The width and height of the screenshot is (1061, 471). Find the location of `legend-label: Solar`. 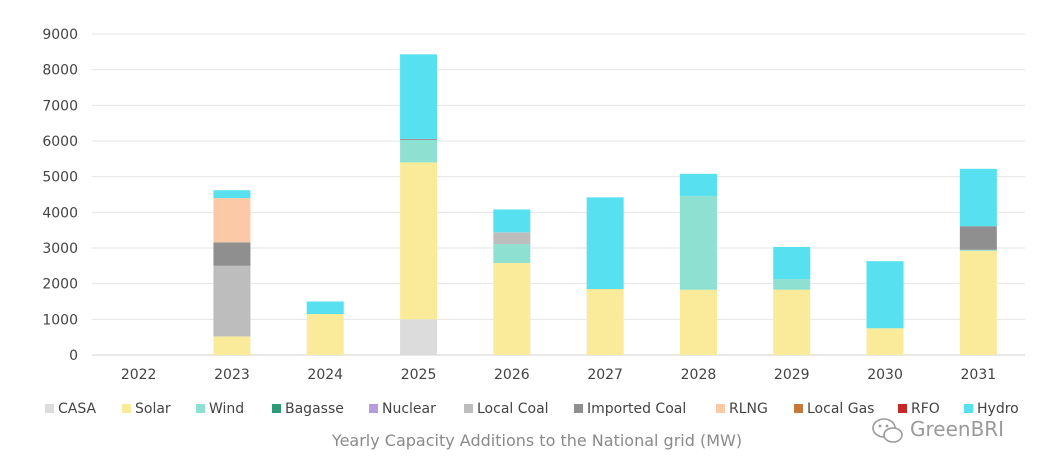

legend-label: Solar is located at coordinates (153, 409).